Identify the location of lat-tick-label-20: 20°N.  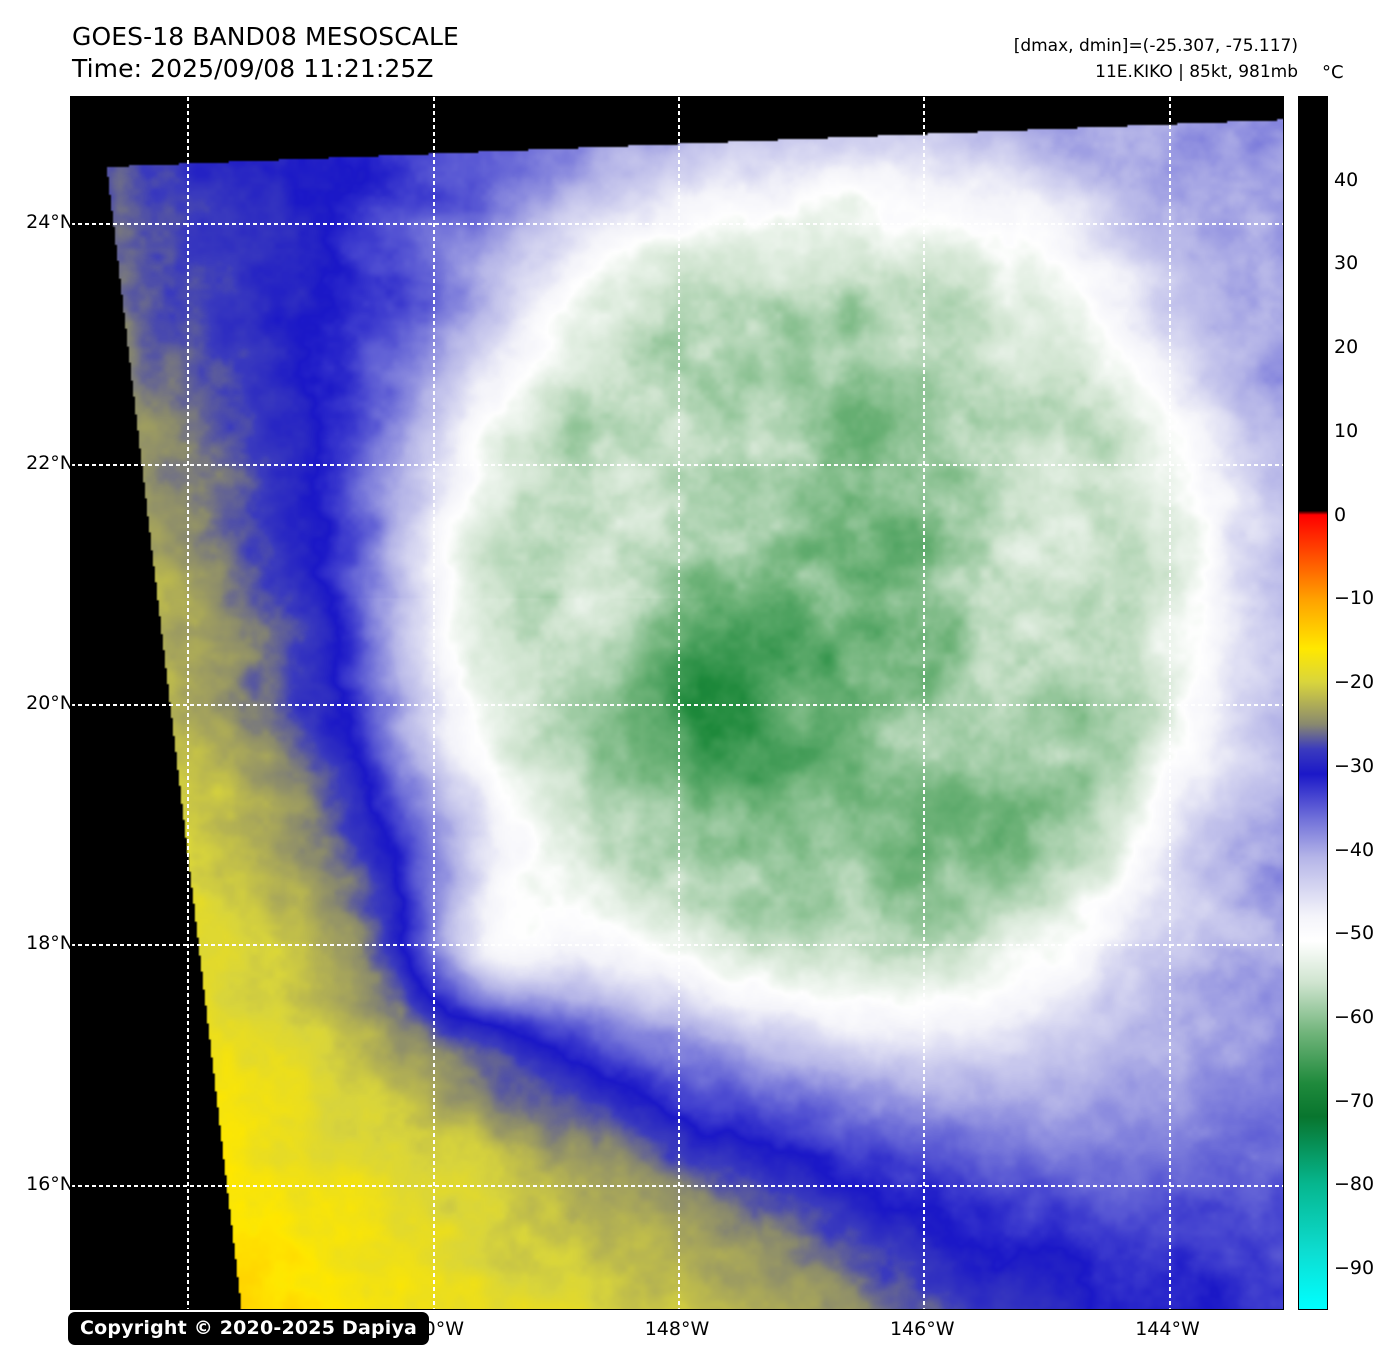
(50, 703).